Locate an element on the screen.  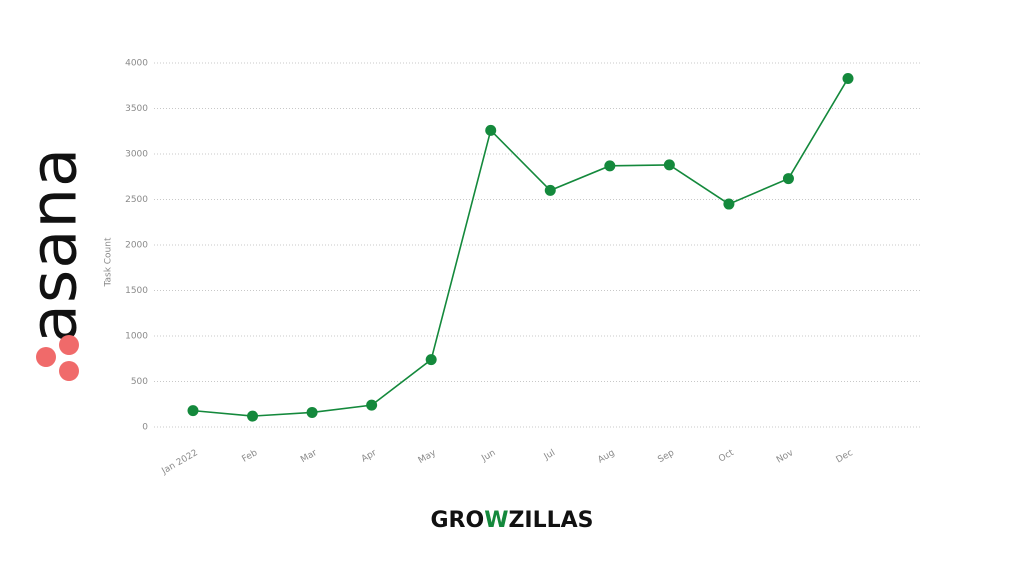
brand: GROWZILLAS is located at coordinates (511, 520).